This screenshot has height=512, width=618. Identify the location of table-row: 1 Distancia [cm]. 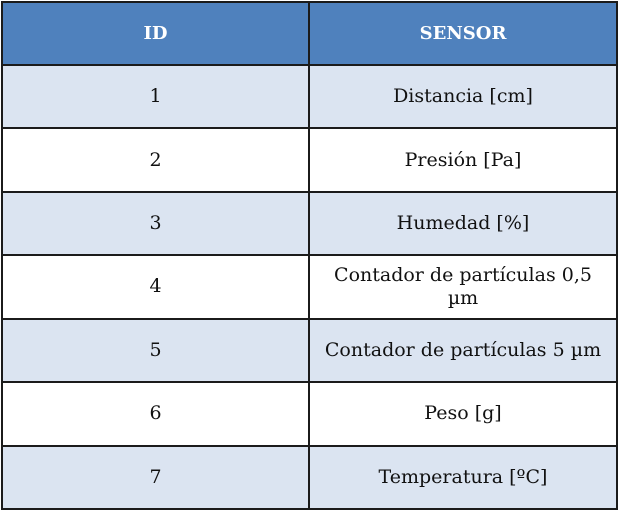
(309, 96).